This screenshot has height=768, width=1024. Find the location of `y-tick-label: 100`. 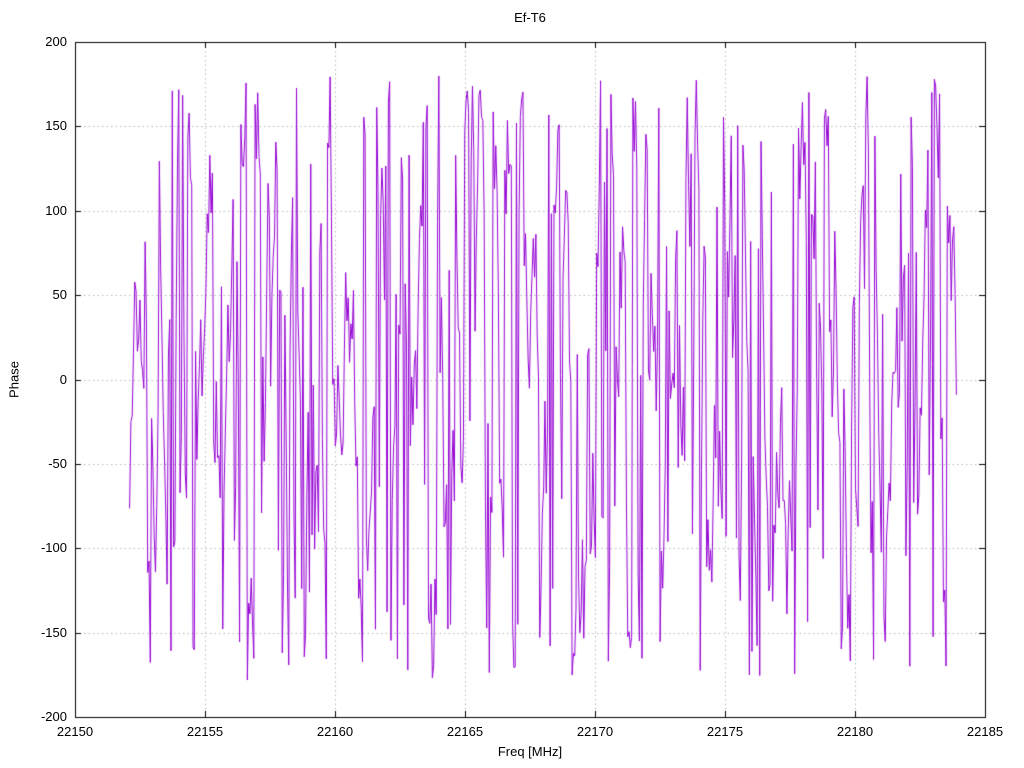

y-tick-label: 100 is located at coordinates (56, 210).